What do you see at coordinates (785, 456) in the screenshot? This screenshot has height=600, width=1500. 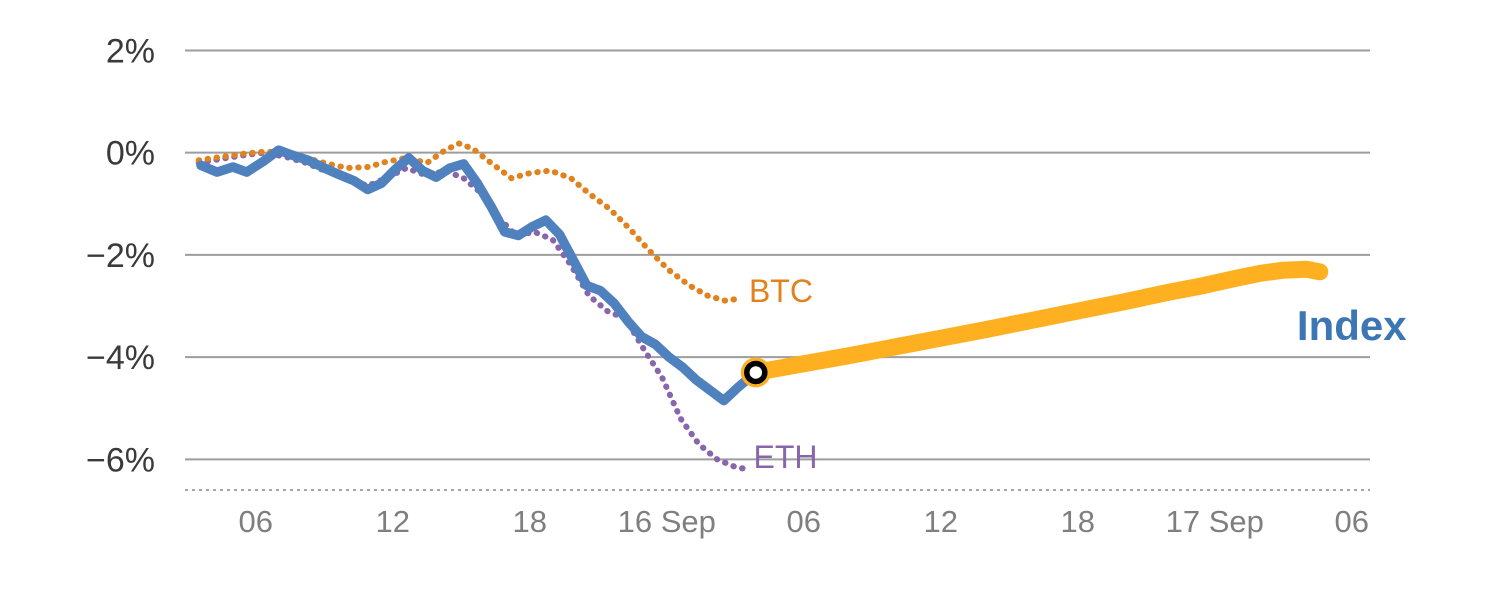 I see `series-label-eth: ETH` at bounding box center [785, 456].